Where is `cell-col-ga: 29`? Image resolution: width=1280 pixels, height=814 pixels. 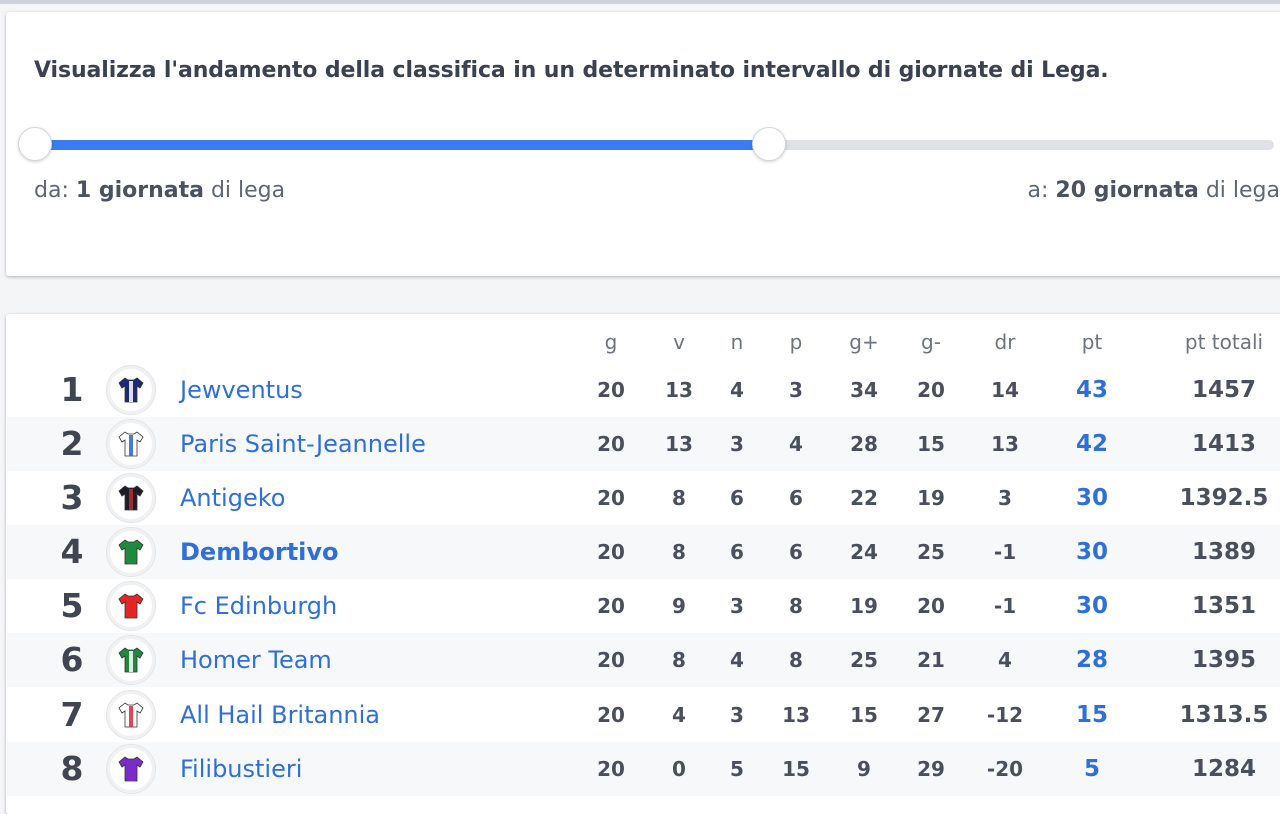
cell-col-ga: 29 is located at coordinates (931, 769).